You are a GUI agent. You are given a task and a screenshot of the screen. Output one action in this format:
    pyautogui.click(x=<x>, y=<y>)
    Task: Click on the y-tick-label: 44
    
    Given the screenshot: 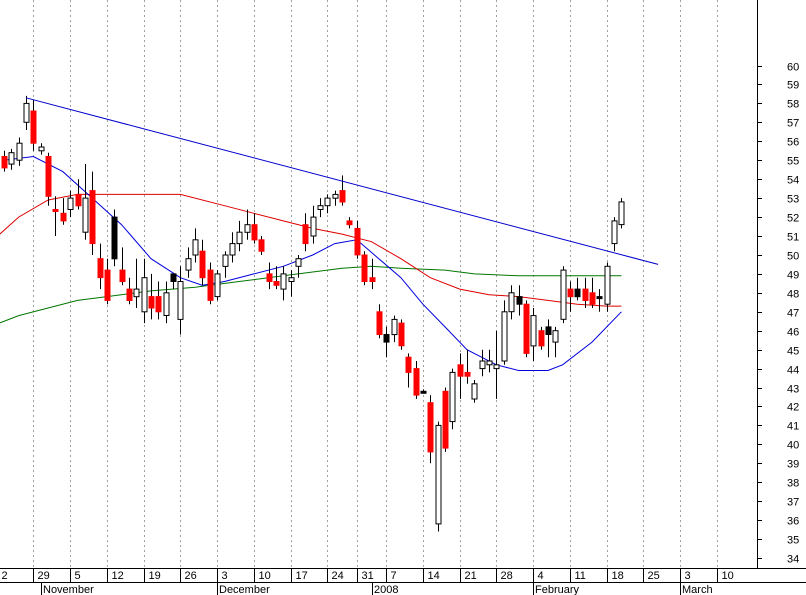 What is the action you would take?
    pyautogui.click(x=793, y=371)
    